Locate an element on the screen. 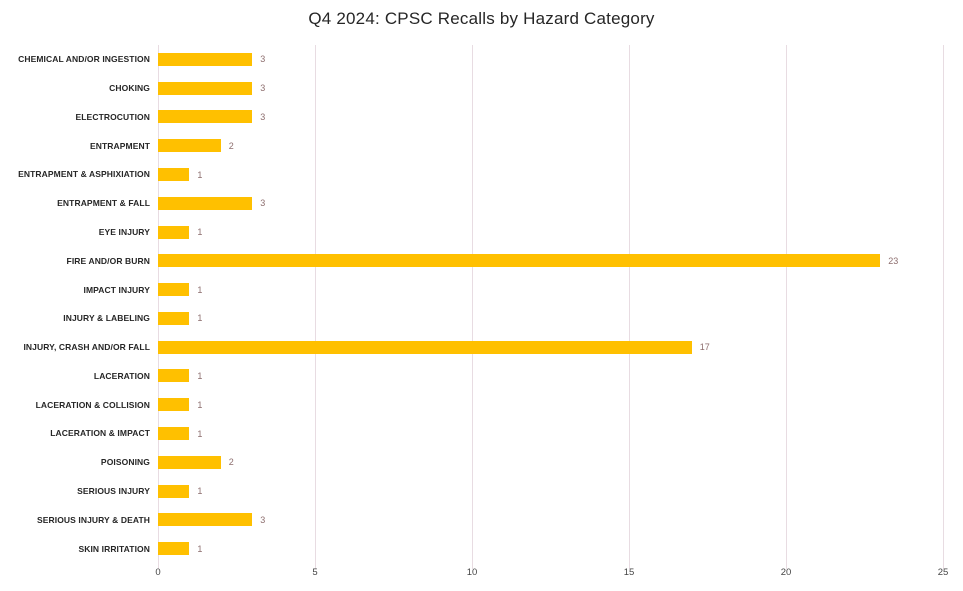 Image resolution: width=963 pixels, height=591 pixels. x-axis: 0 5 10 15 20 25 is located at coordinates (551, 575).